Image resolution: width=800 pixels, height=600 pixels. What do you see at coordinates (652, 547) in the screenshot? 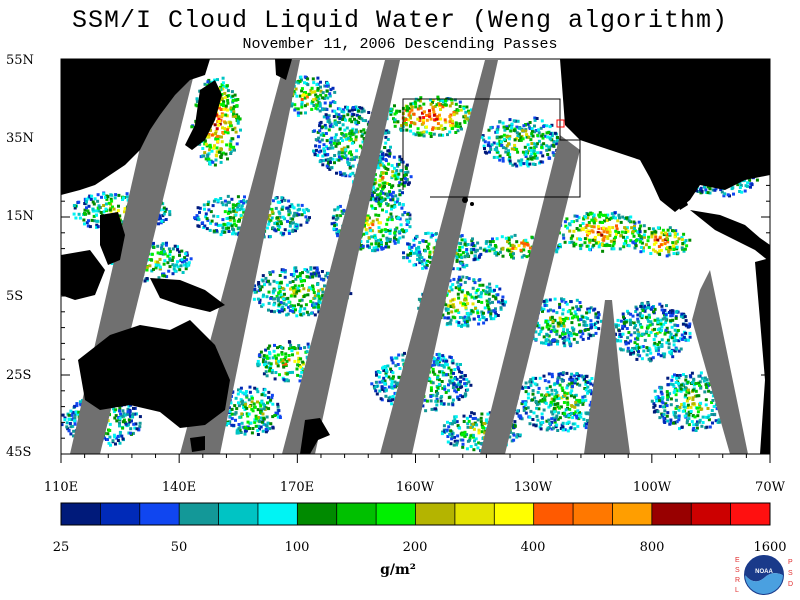
I see `colorbar-tick-label: 800` at bounding box center [652, 547].